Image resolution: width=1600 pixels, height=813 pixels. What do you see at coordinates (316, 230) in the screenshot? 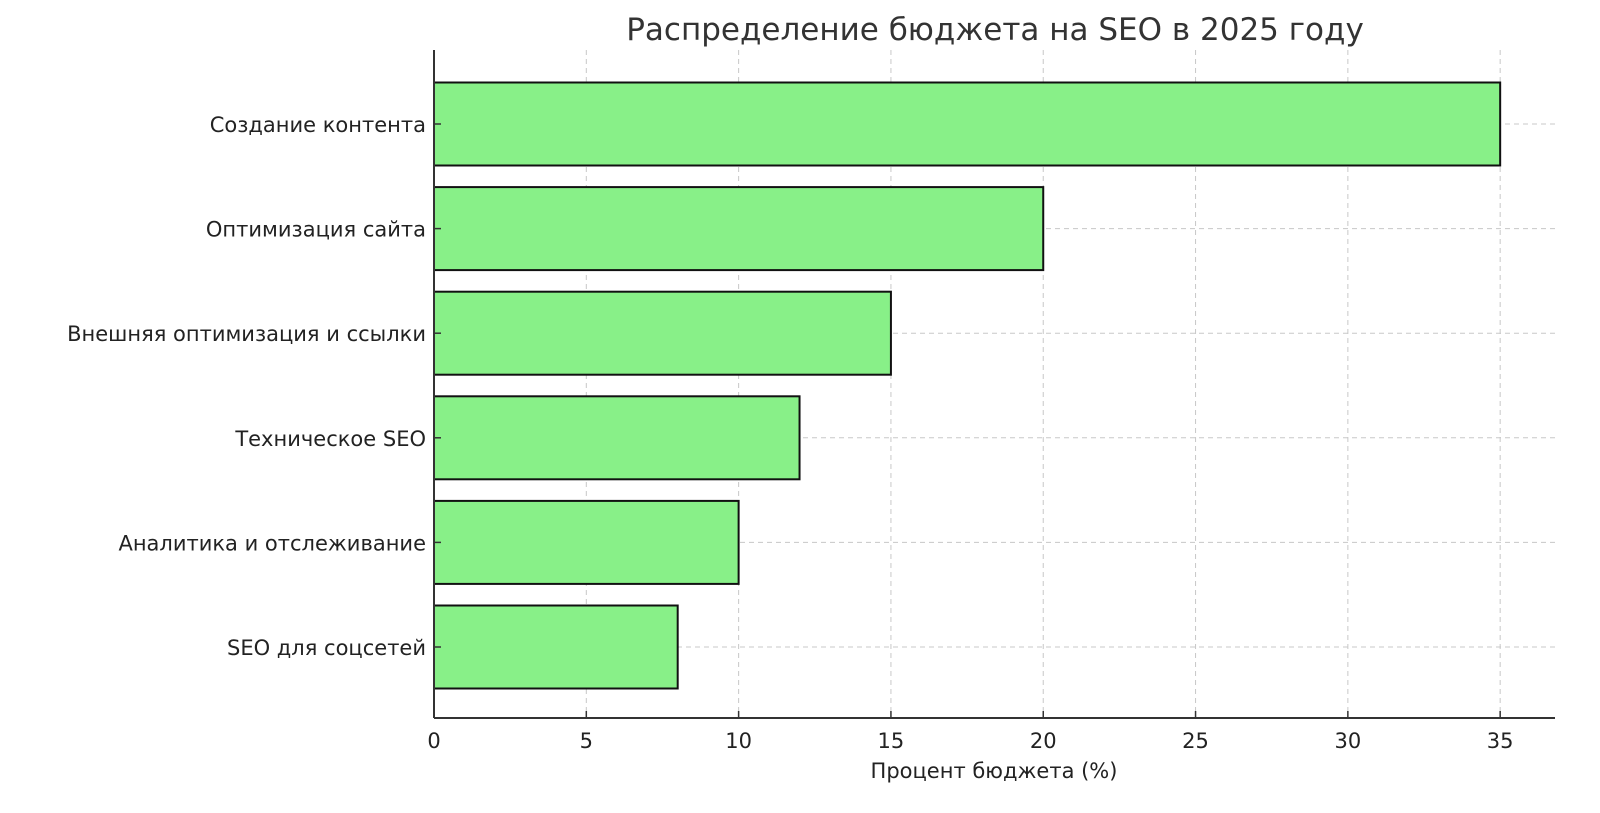
I see `y-tick-label: Оптимизация сайта` at bounding box center [316, 230].